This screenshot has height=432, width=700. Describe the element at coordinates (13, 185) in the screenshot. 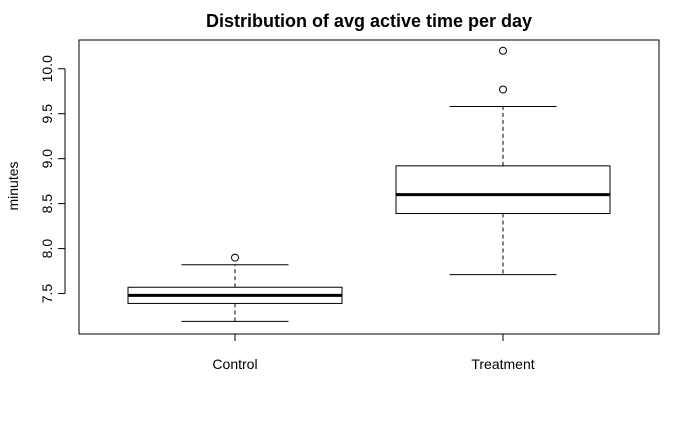

I see `y-axis-label: minutes` at that location.